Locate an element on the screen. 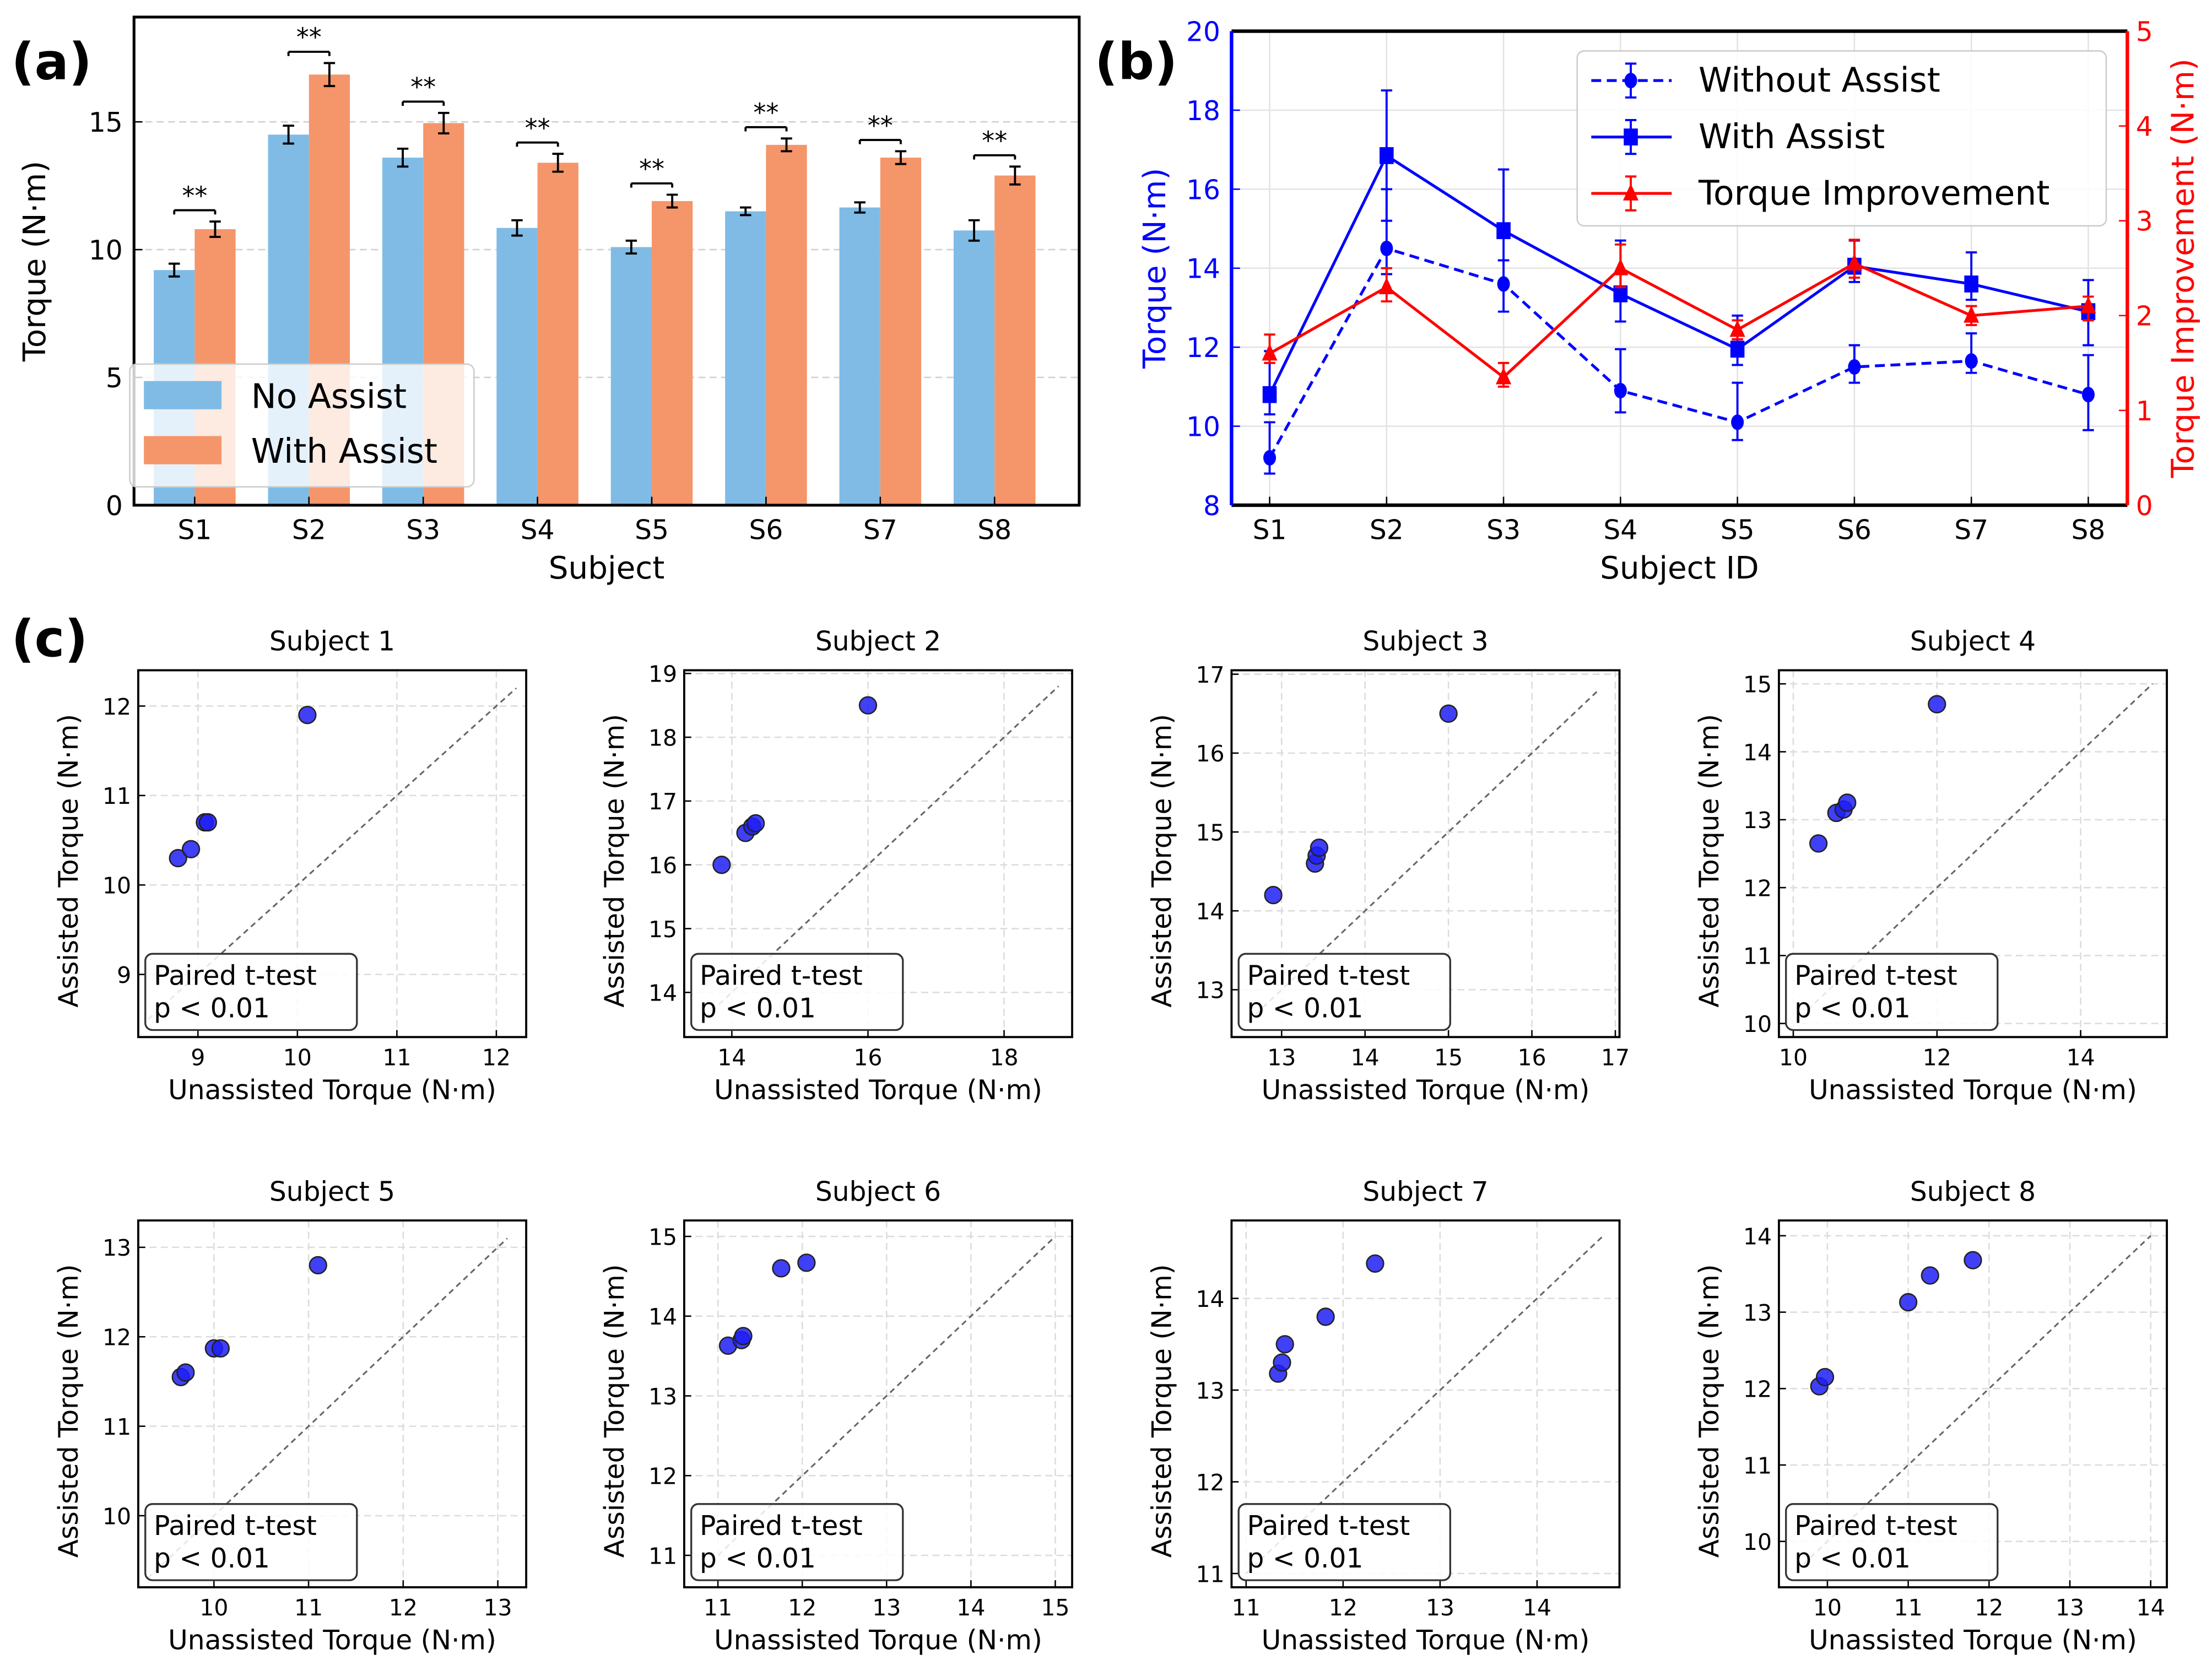  series-without-assist is located at coordinates (1679, 332).